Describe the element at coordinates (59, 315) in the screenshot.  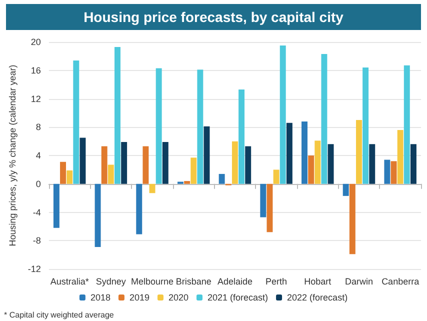
I see `text: * Capital city weighted average` at that location.